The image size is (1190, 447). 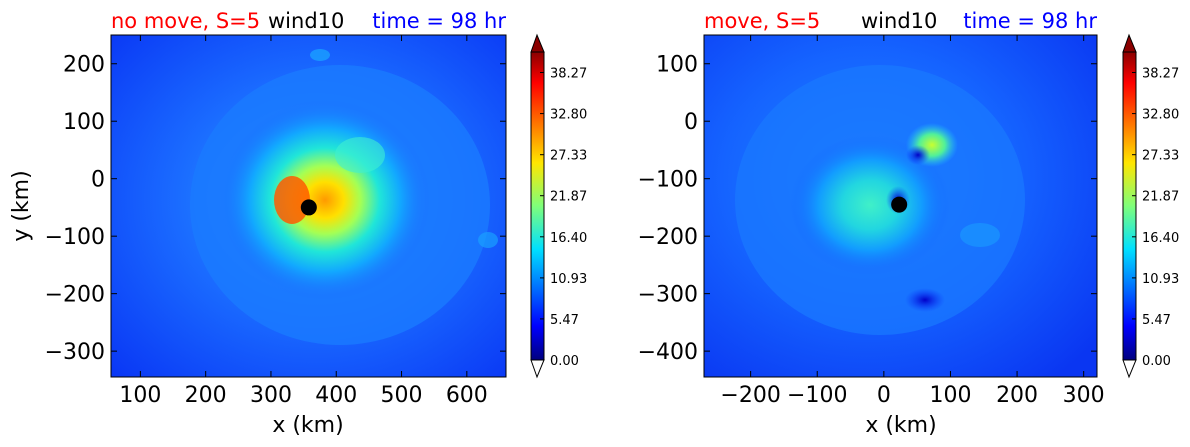 What do you see at coordinates (668, 237) in the screenshot?
I see `right-ytick-label: −200` at bounding box center [668, 237].